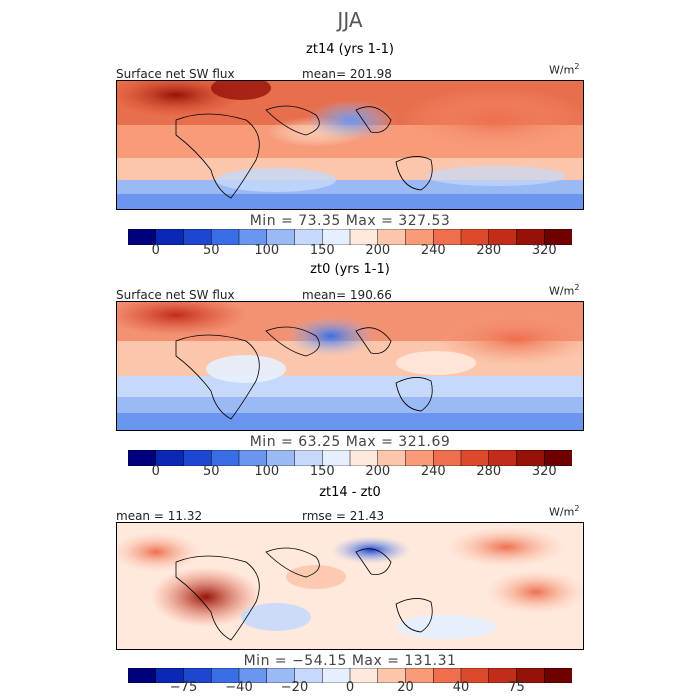  I want to click on panel-title: zt14 - zt0, so click(350, 492).